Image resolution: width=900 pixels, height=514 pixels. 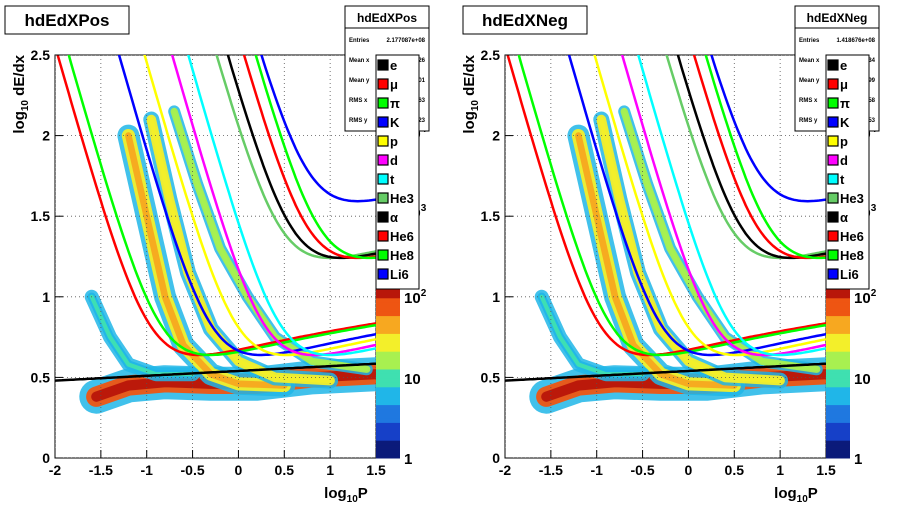 I want to click on legend-entry: π, so click(x=845, y=103).